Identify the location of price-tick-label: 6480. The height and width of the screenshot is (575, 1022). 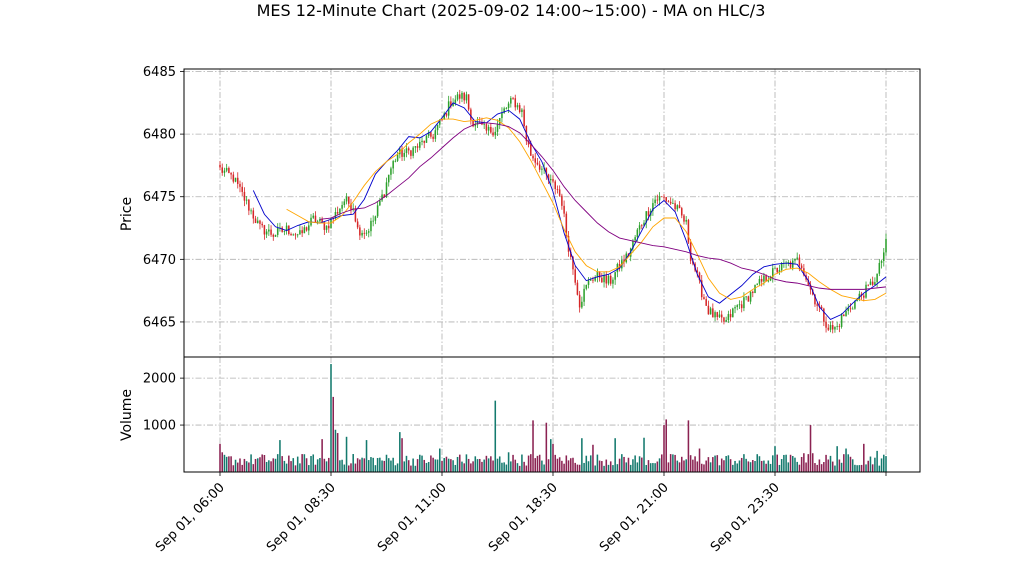
(159, 135).